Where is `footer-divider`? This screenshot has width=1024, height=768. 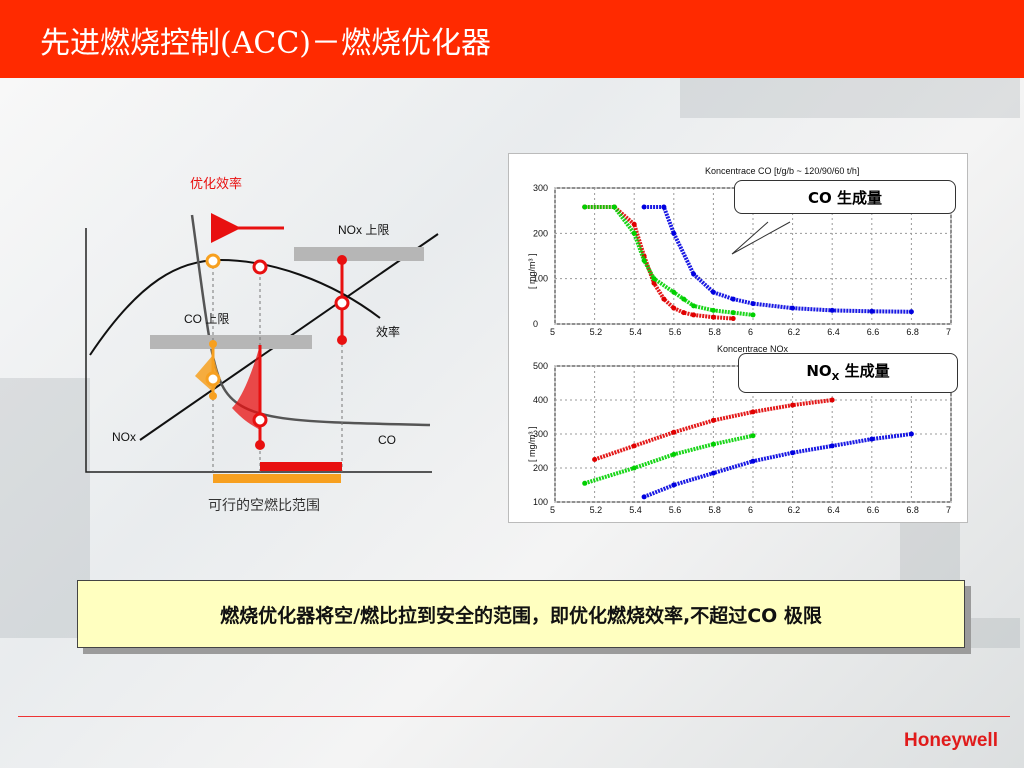 footer-divider is located at coordinates (514, 716).